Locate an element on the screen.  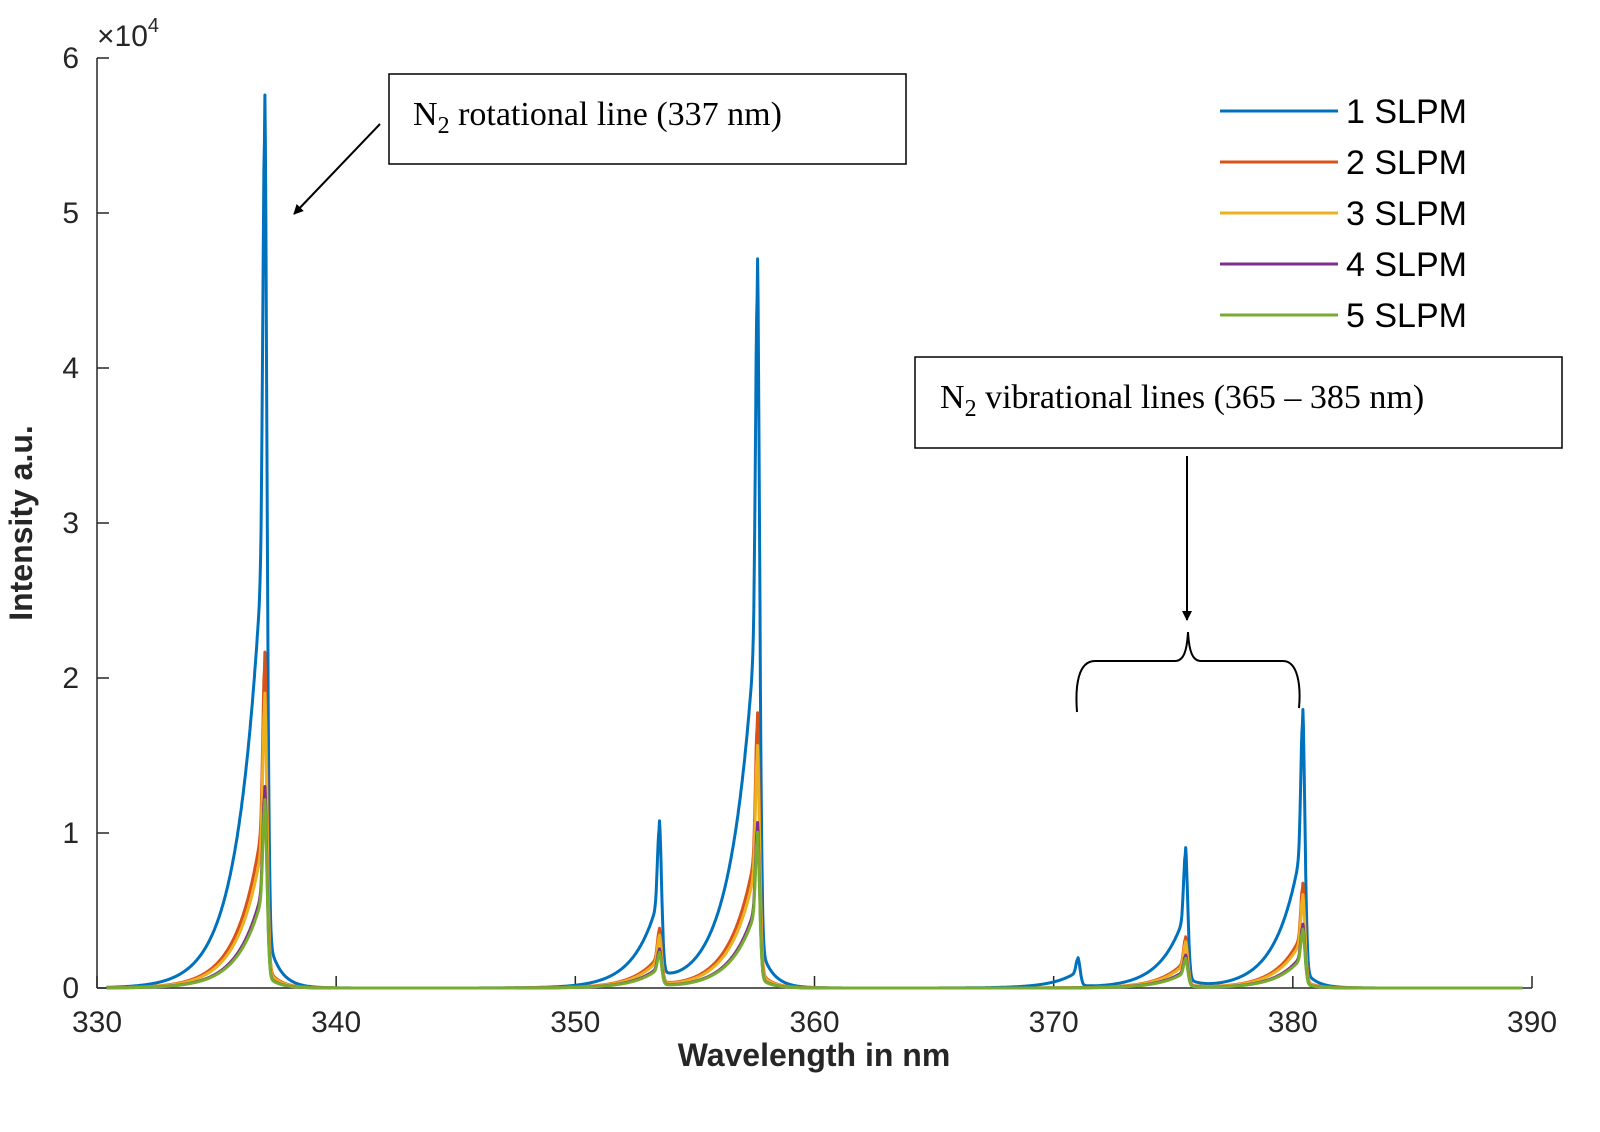
rotational-annotation-arrow is located at coordinates (337, 169).